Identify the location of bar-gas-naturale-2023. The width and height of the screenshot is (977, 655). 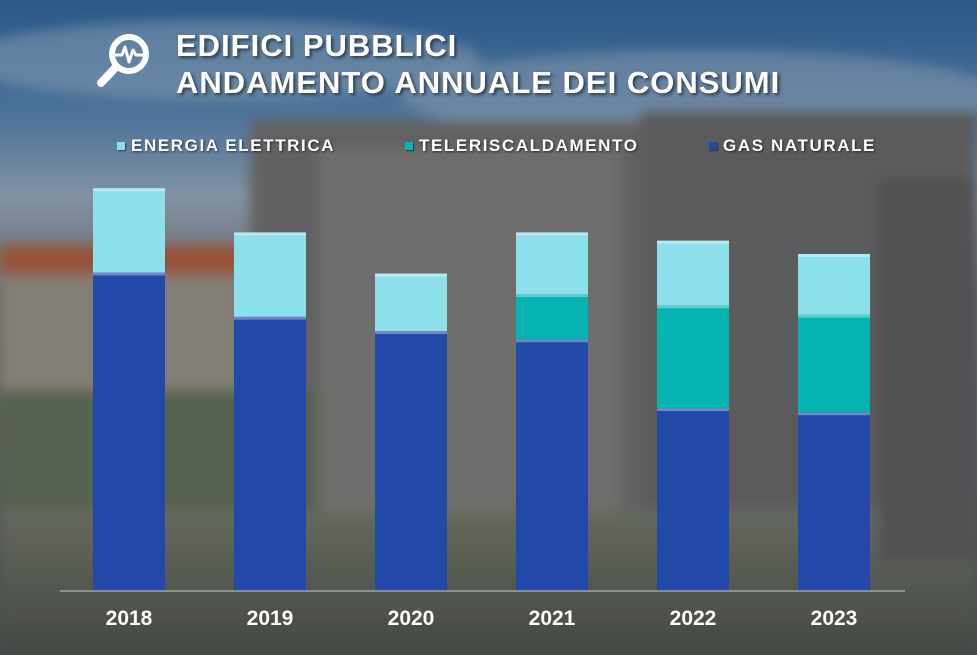
(834, 501).